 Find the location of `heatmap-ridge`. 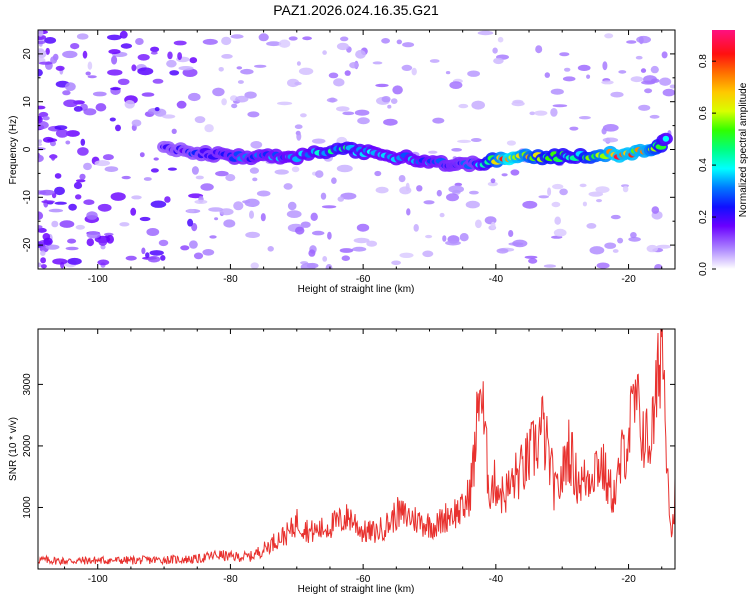

heatmap-ridge is located at coordinates (415, 152).